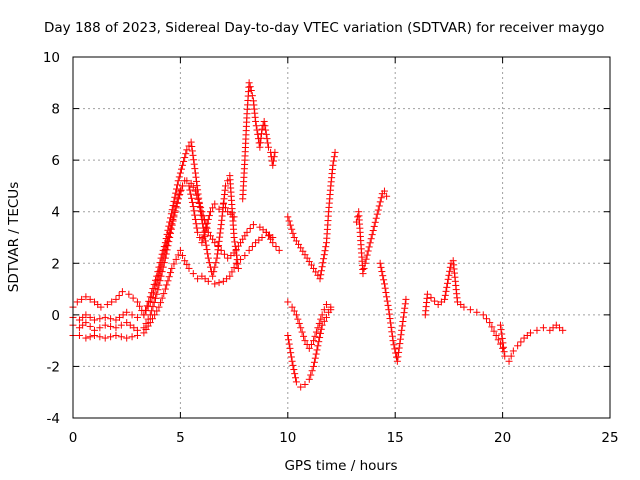 The image size is (640, 480). What do you see at coordinates (73, 438) in the screenshot?
I see `x-tick-label: 0` at bounding box center [73, 438].